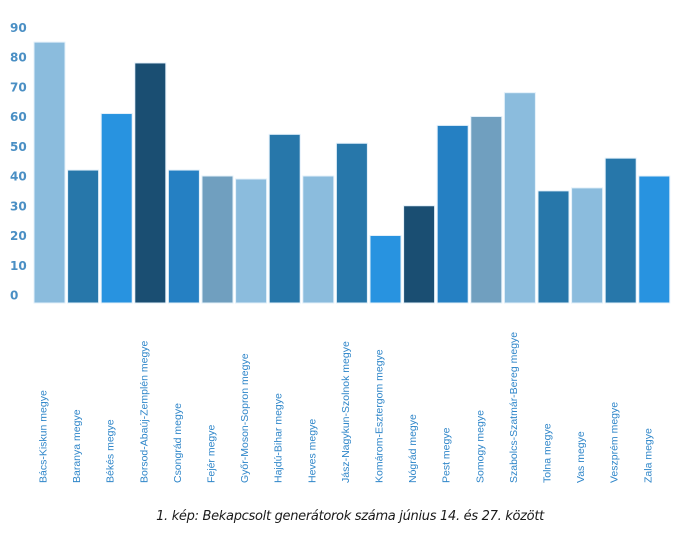 The width and height of the screenshot is (700, 539). I want to click on x-tick-label: Vas megye, so click(581, 457).